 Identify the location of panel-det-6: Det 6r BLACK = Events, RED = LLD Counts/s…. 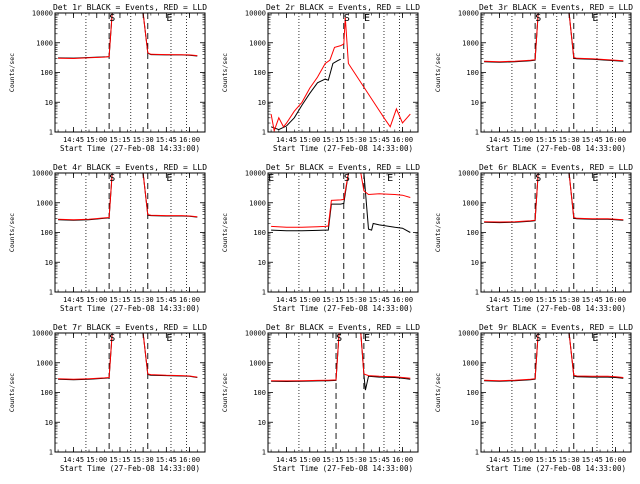
(533, 238).